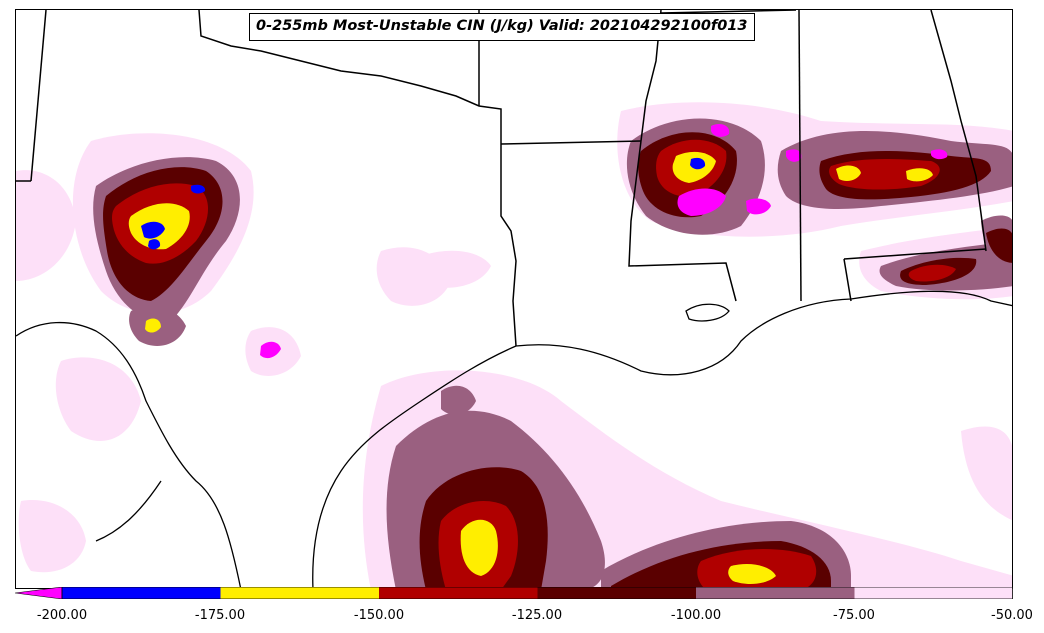 The image size is (1044, 633). Describe the element at coordinates (39, 593) in the screenshot. I see `colorbar-extend-min` at that location.